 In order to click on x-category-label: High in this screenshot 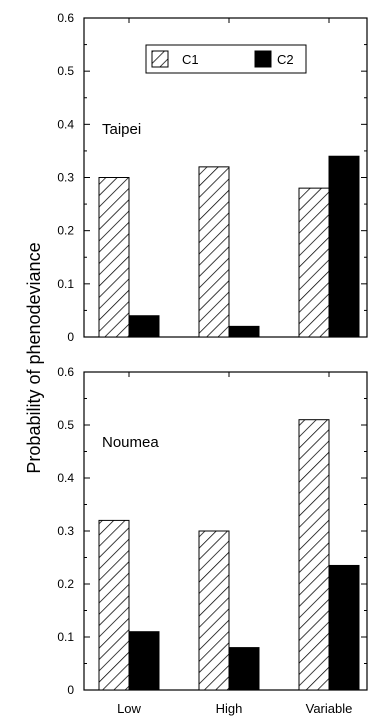, I will do `click(229, 708)`.